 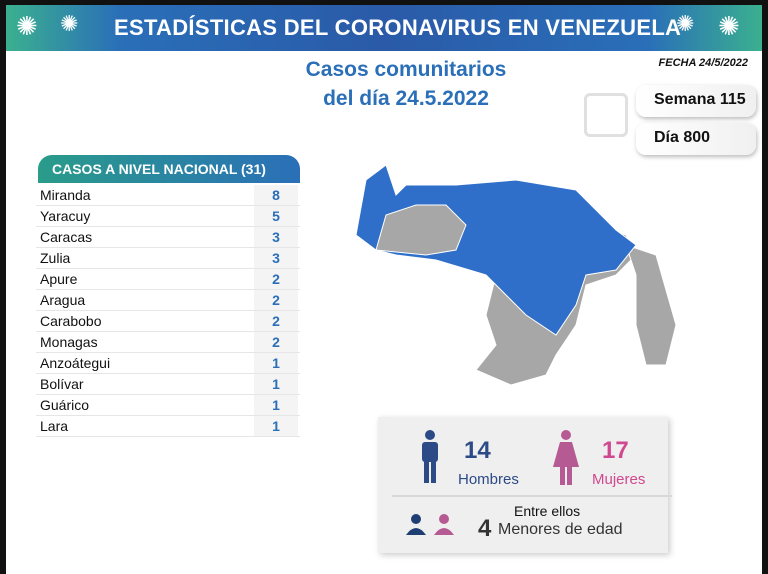 What do you see at coordinates (168, 405) in the screenshot?
I see `table-row: Guárico 1` at bounding box center [168, 405].